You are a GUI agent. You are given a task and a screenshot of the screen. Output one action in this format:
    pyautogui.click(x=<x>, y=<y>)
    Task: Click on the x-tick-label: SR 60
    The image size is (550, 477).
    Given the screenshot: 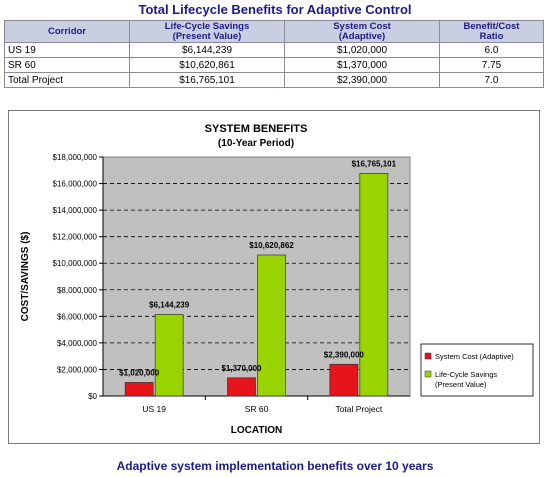 What is the action you would take?
    pyautogui.click(x=257, y=409)
    